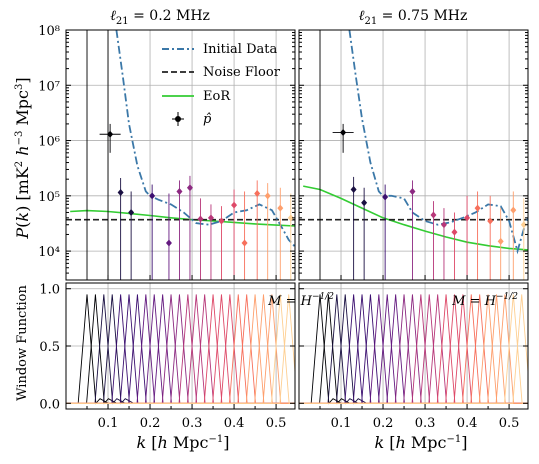 The width and height of the screenshot is (539, 464). I want to click on window-annotation-right: M = H−1/2, so click(484, 300).